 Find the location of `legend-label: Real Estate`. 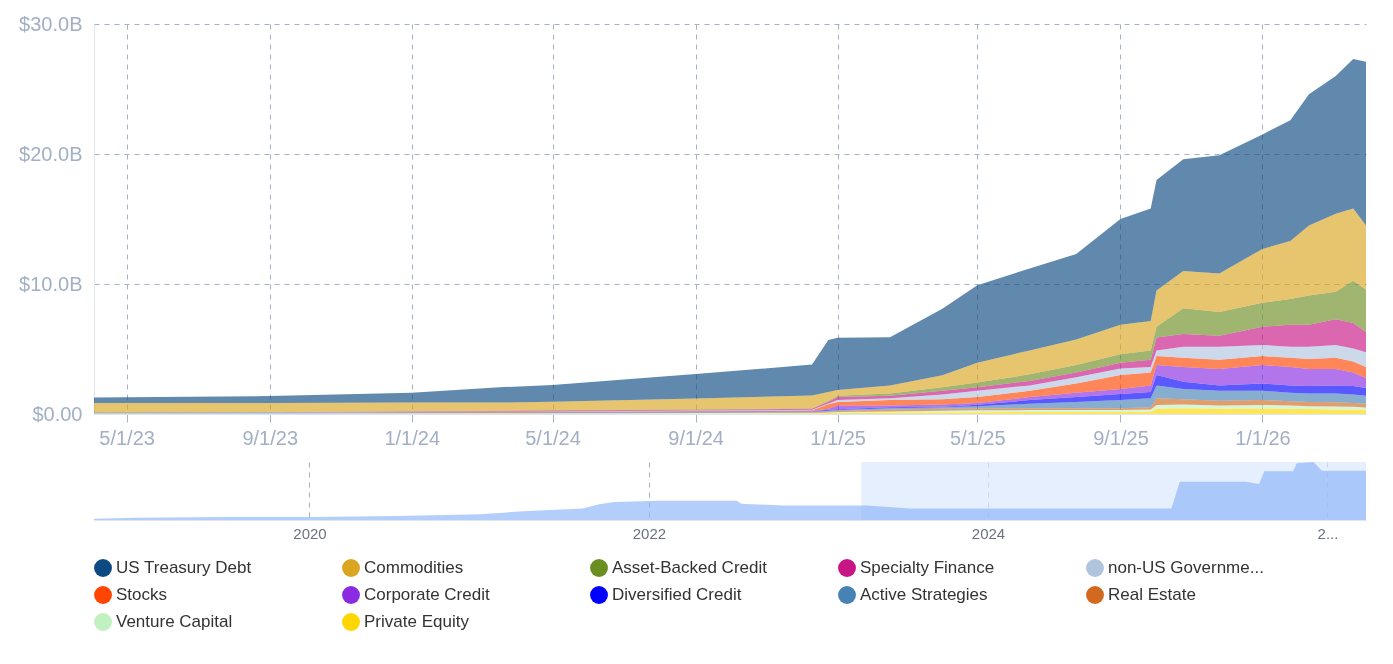

legend-label: Real Estate is located at coordinates (1152, 594).